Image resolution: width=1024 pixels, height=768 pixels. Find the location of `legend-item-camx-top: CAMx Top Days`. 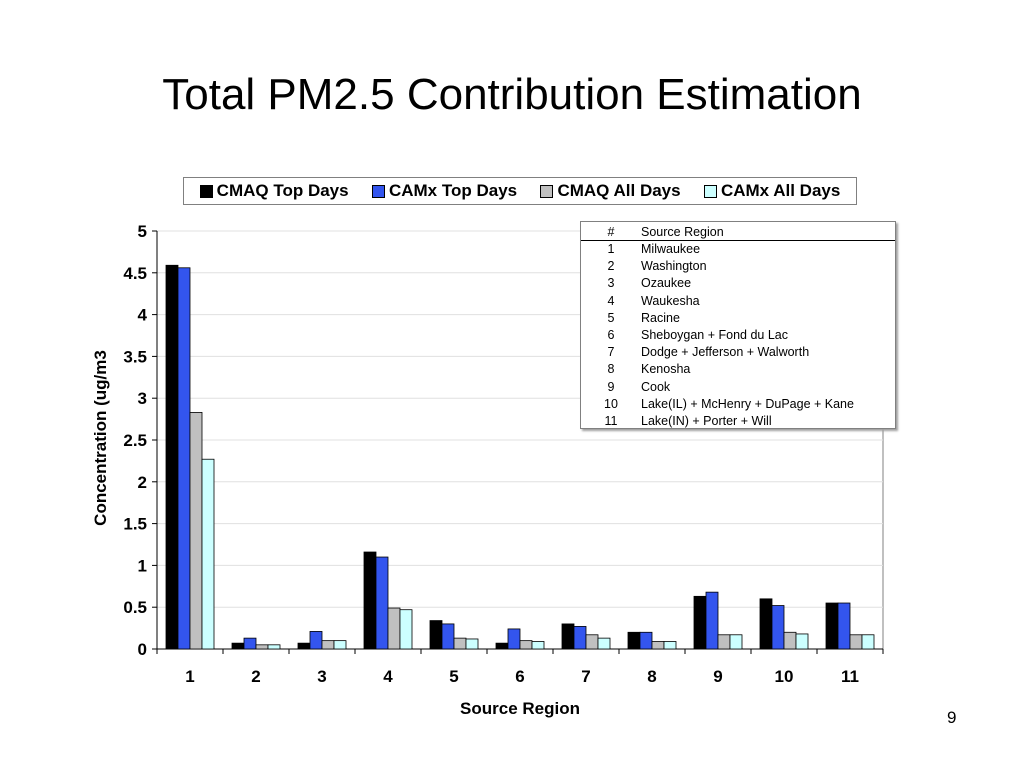

legend-item-camx-top: CAMx Top Days is located at coordinates (444, 191).